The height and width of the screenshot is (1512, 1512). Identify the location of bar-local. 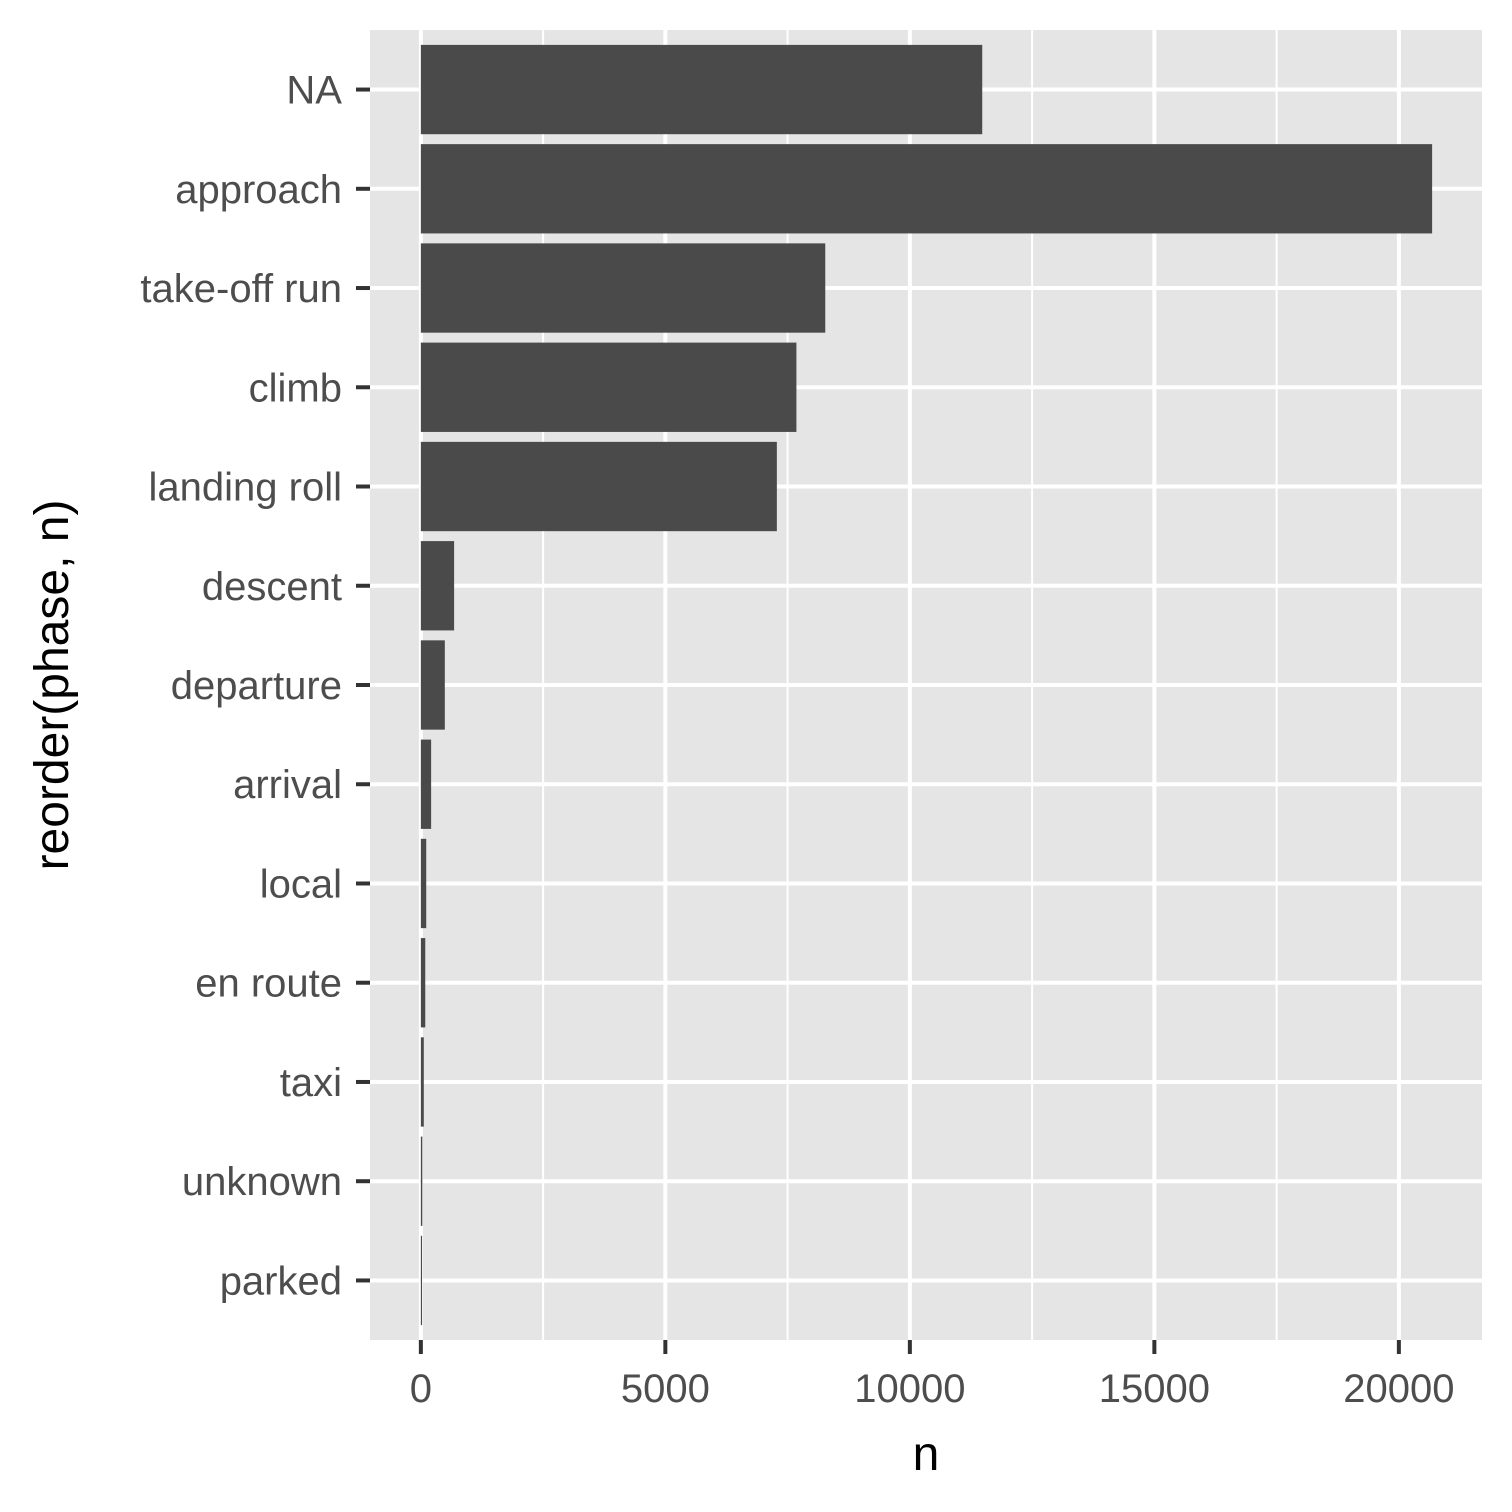
(423, 883).